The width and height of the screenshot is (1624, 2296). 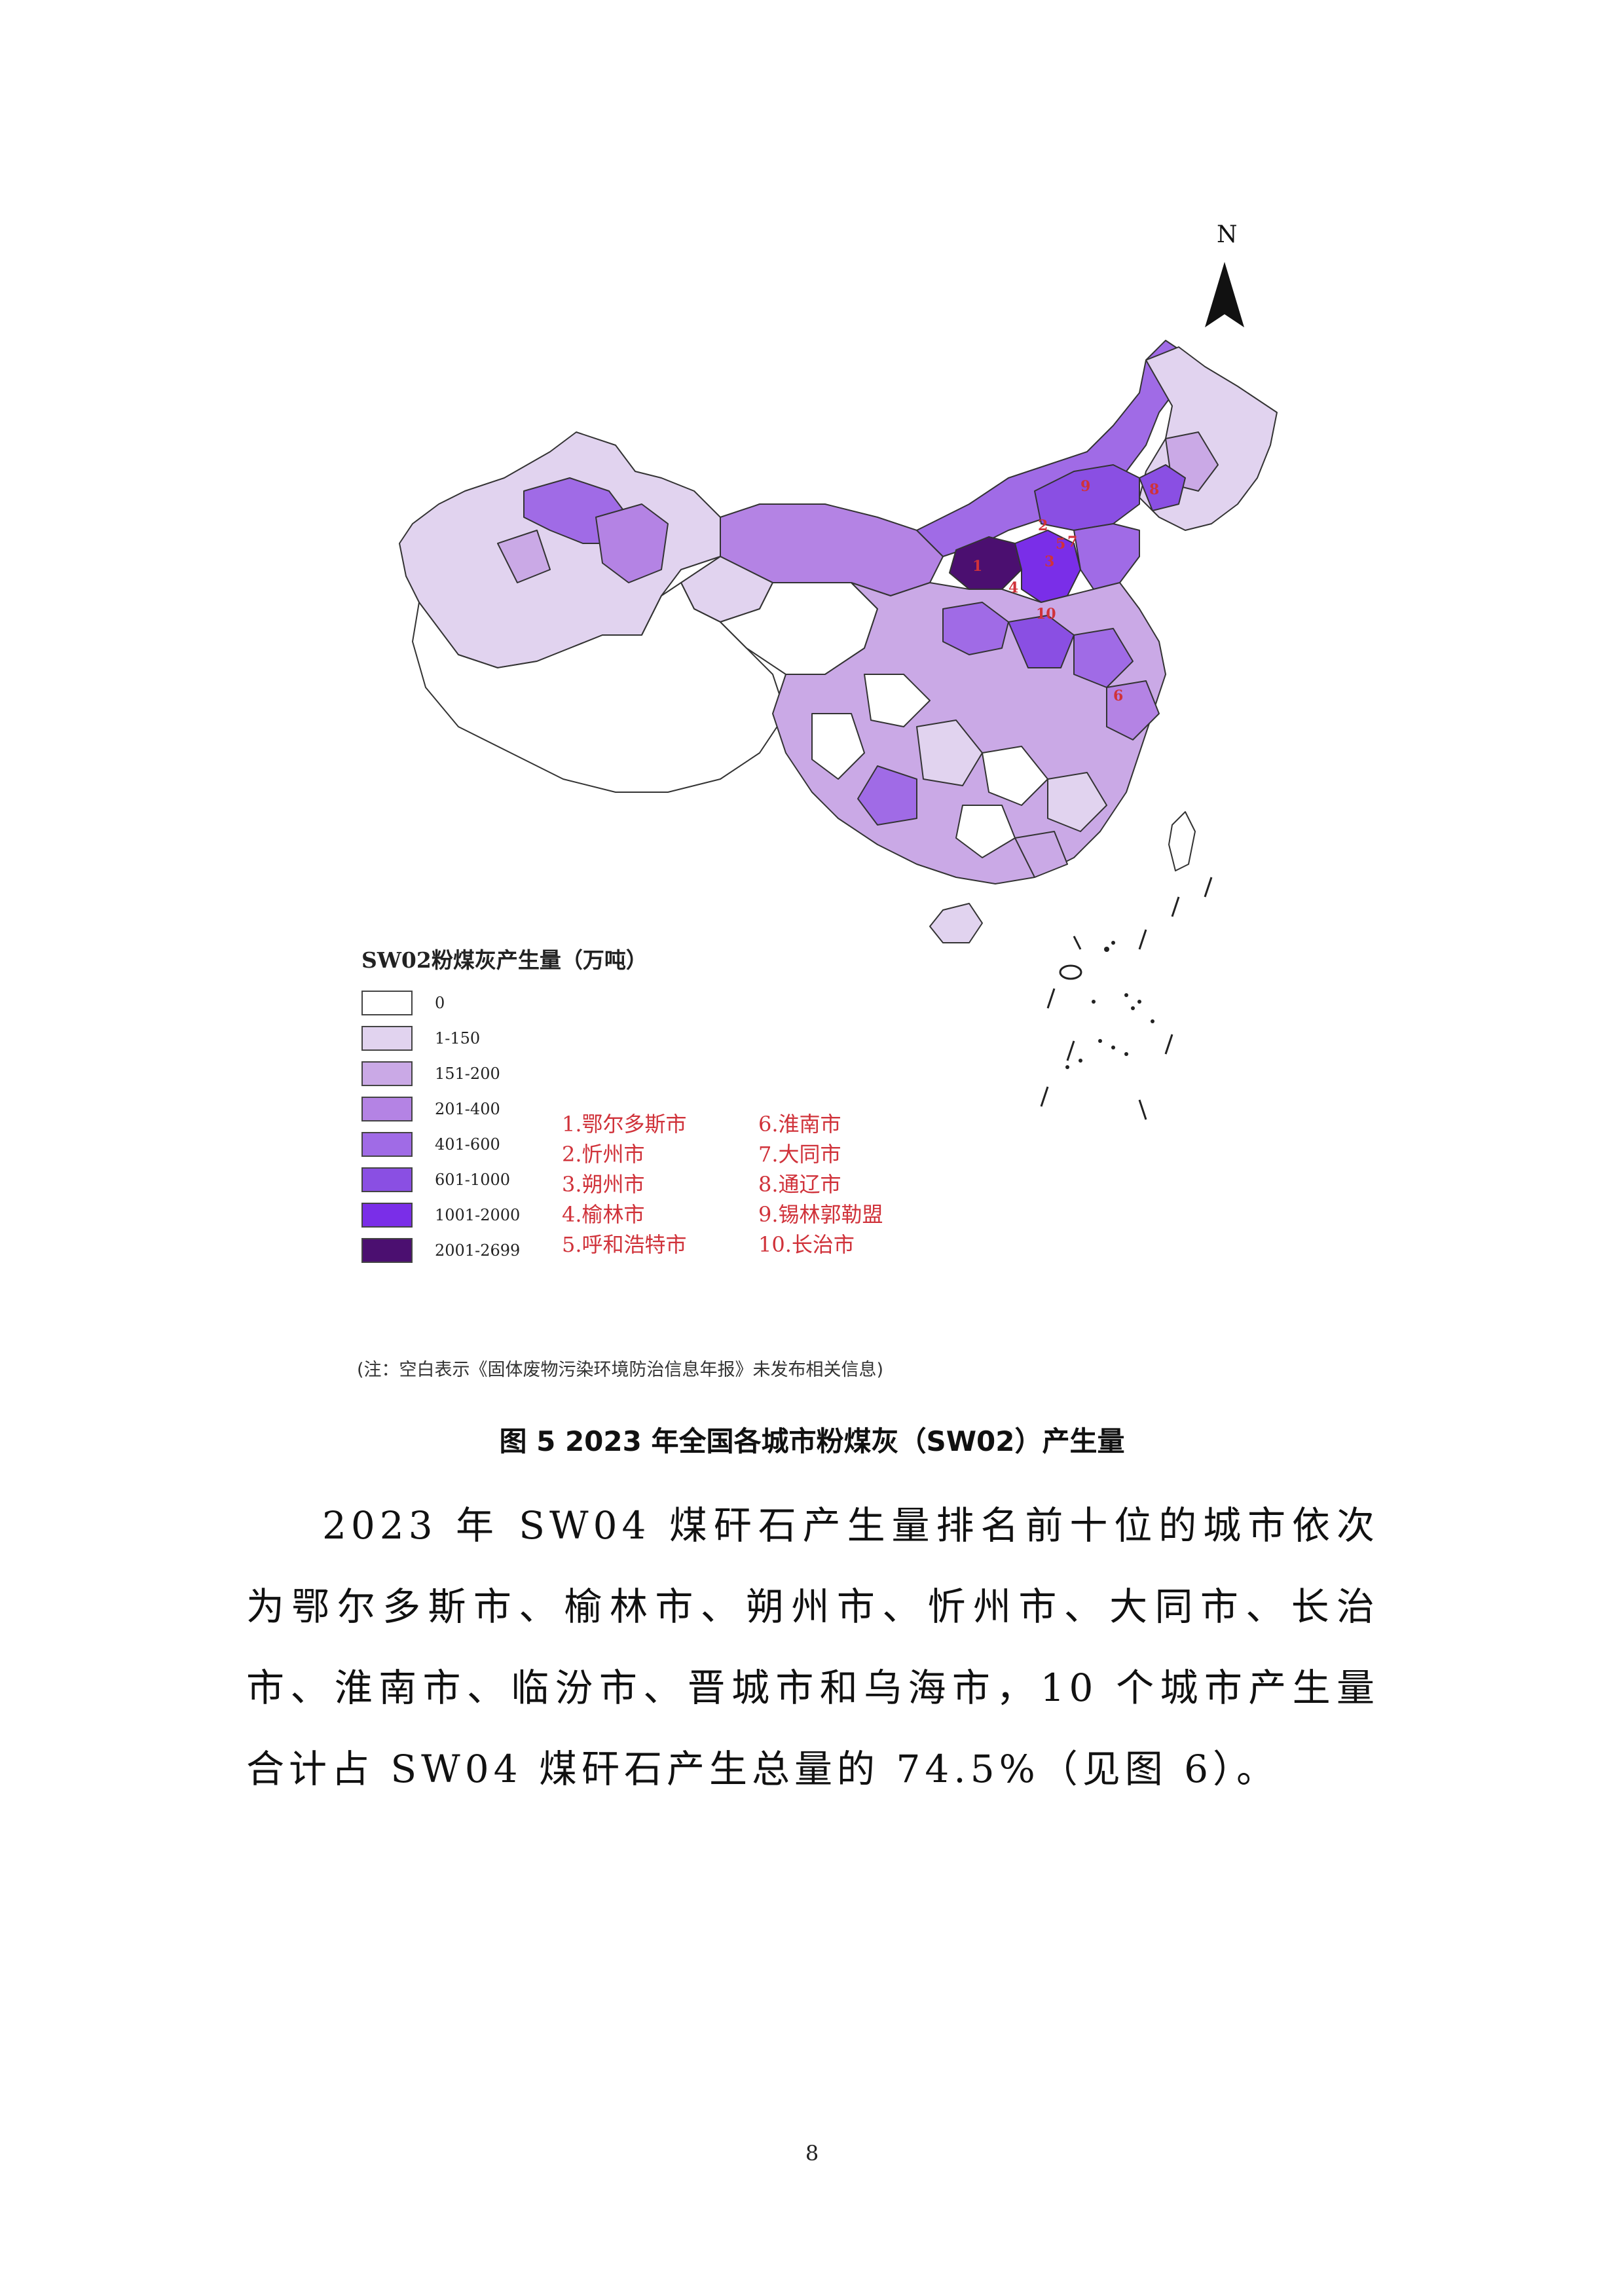 What do you see at coordinates (1109, 1005) in the screenshot?
I see `island-dots` at bounding box center [1109, 1005].